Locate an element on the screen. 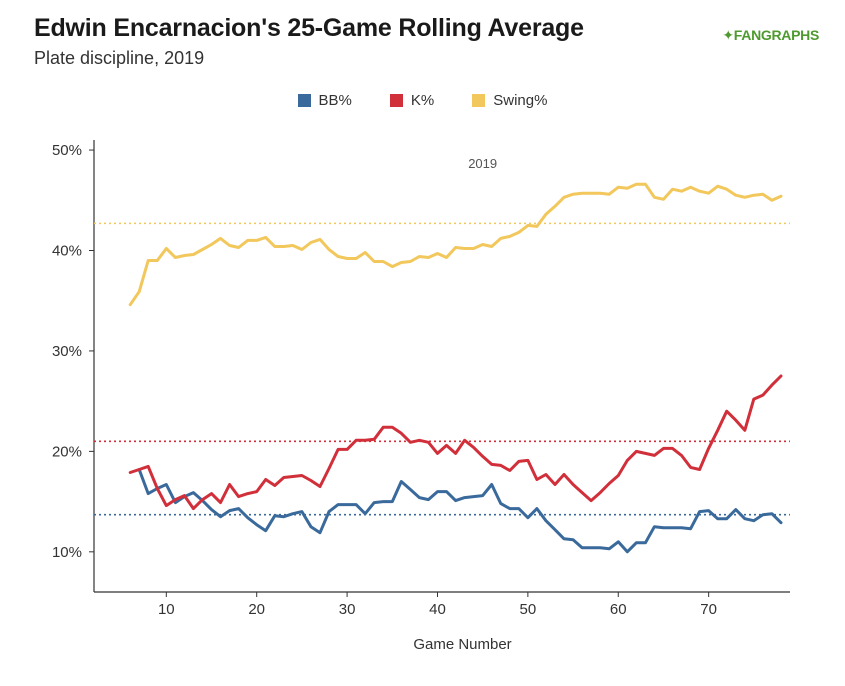 Image resolution: width=845 pixels, height=686 pixels. logo-text-part1: FAN is located at coordinates (747, 35).